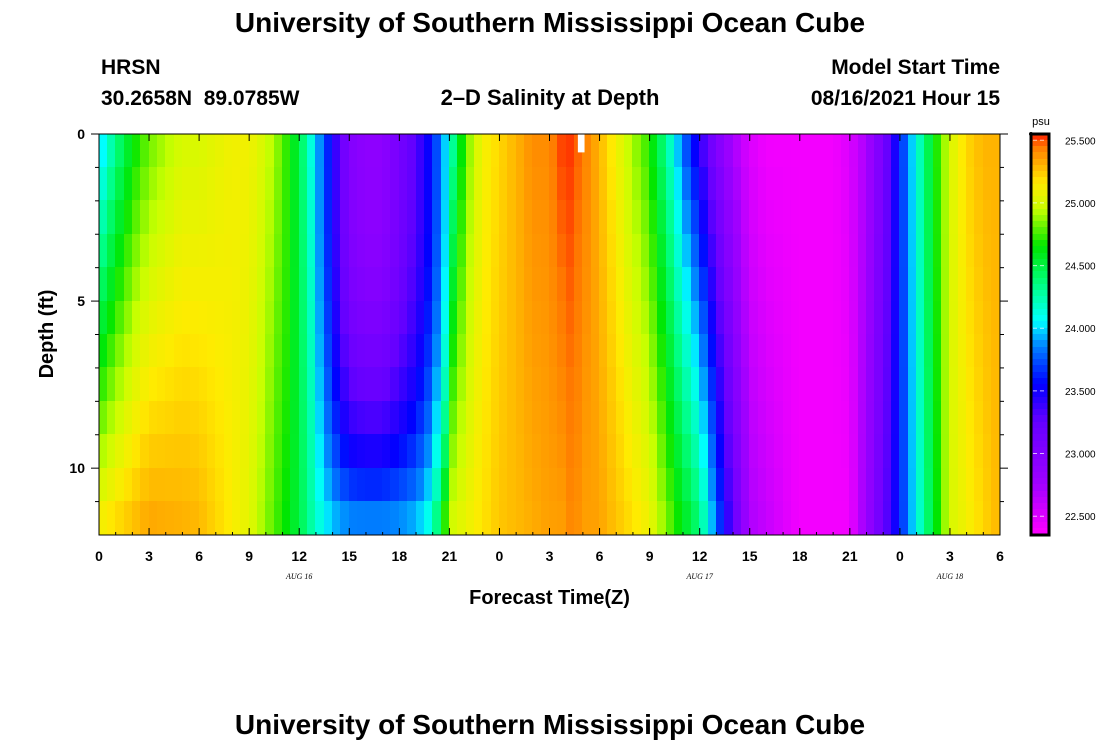 Image resolution: width=1100 pixels, height=750 pixels. Describe the element at coordinates (1080, 517) in the screenshot. I see `colorbar-tick-label: 22.500` at that location.